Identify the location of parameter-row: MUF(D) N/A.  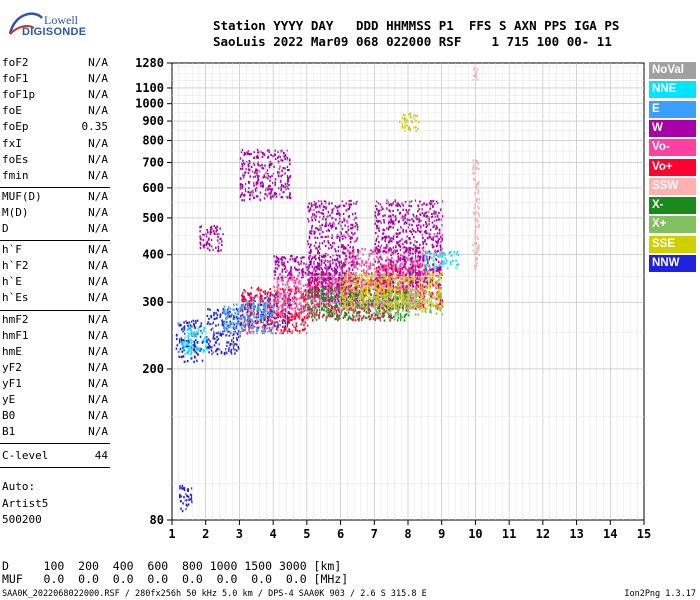
(55, 198).